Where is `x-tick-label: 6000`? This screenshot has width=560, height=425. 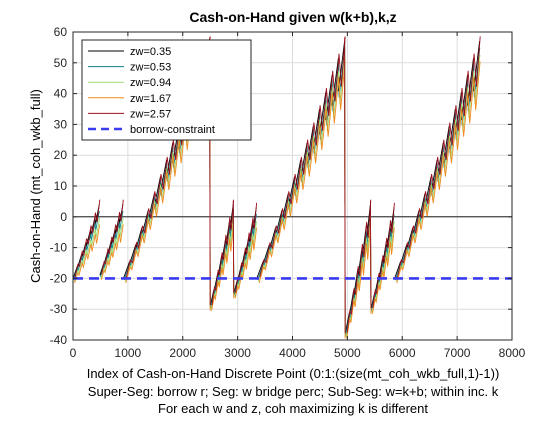 x-tick-label: 6000 is located at coordinates (402, 353).